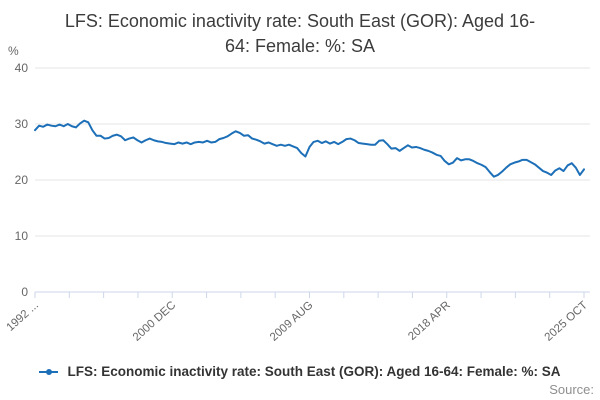 The width and height of the screenshot is (600, 400). I want to click on legend-dot-icon, so click(48, 371).